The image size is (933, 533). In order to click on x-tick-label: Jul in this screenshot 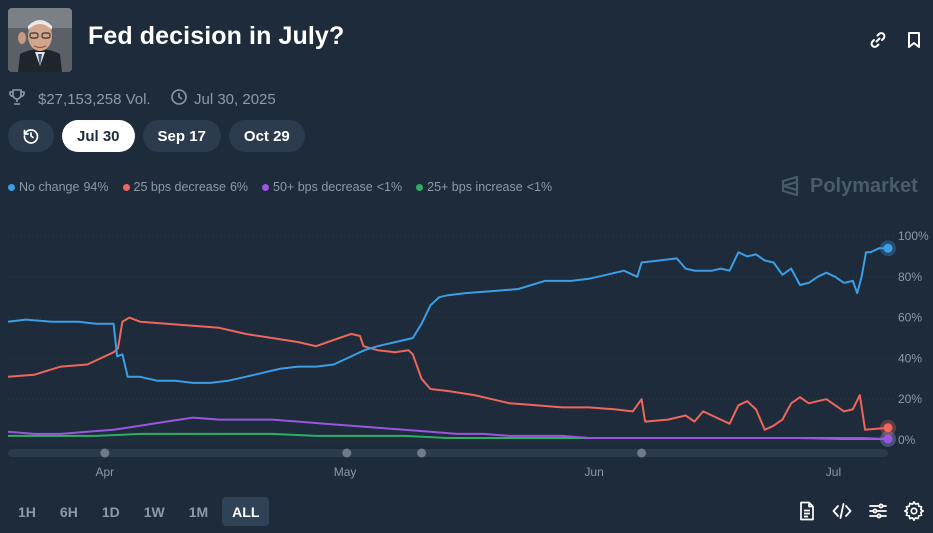, I will do `click(833, 472)`.